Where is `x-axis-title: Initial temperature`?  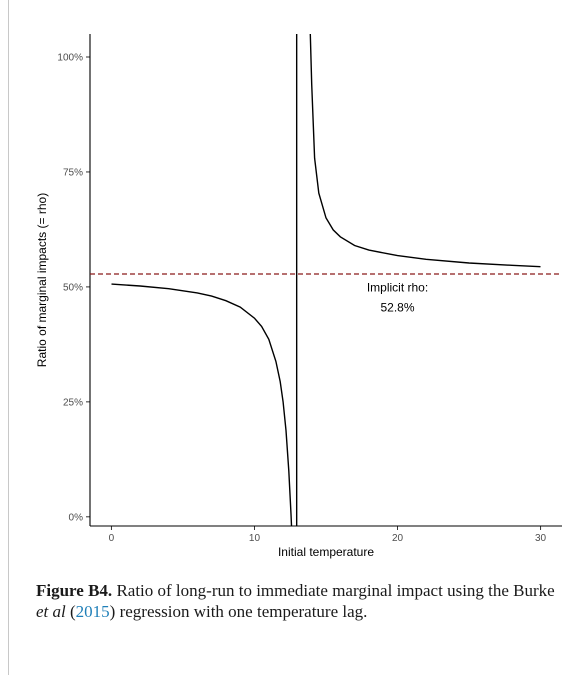
x-axis-title: Initial temperature is located at coordinates (326, 552).